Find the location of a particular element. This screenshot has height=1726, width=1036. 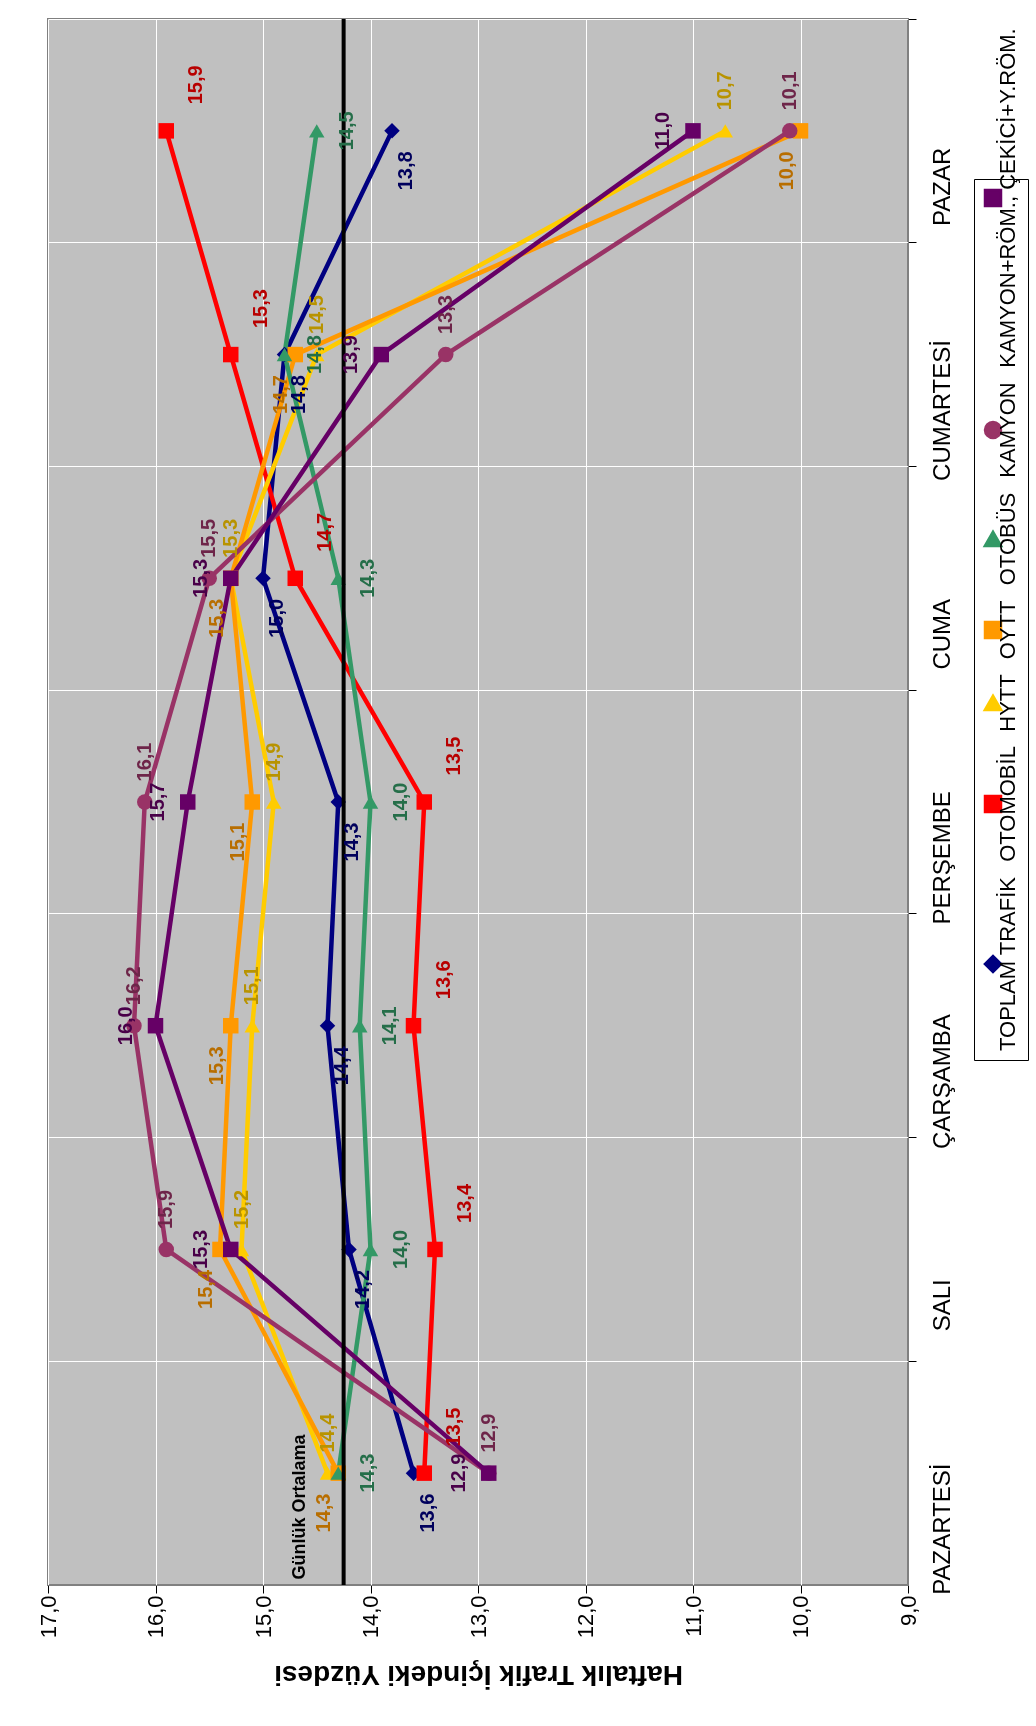

data-label: 14,9 is located at coordinates (272, 762).